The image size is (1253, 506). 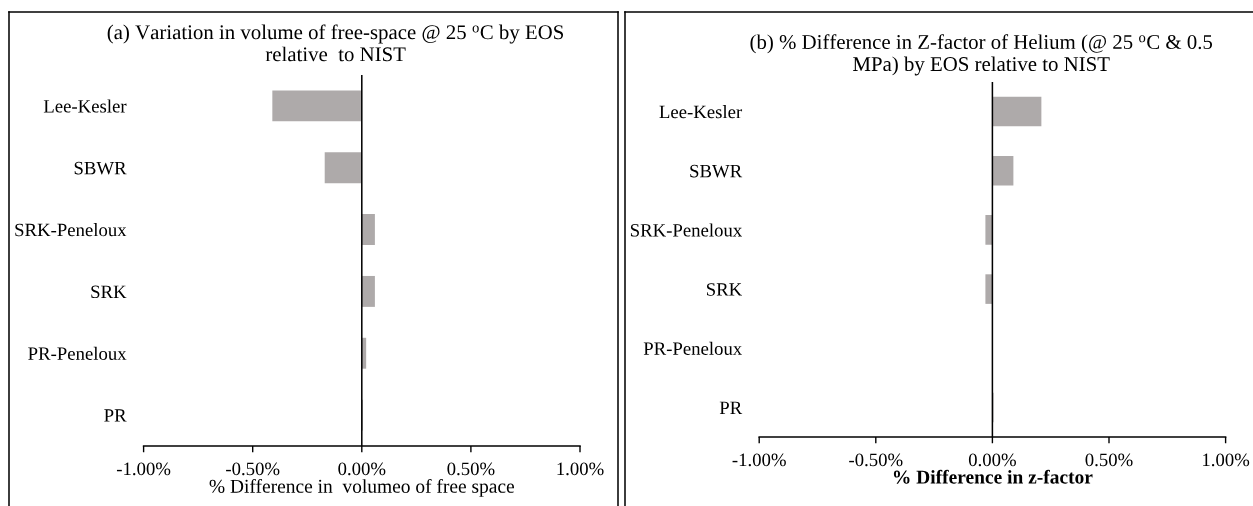 I want to click on chart-title: (a) Variation in volume of free-space @ 25 $^{o}$C by EOS relative to NIST, so click(x=335, y=43).